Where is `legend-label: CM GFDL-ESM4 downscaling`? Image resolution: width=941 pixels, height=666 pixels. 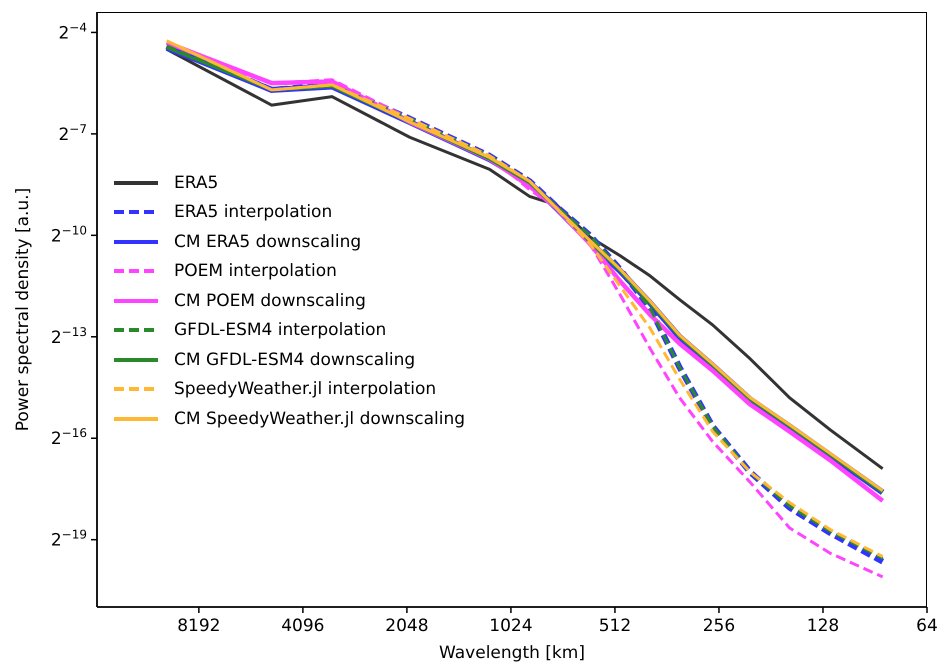 legend-label: CM GFDL-ESM4 downscaling is located at coordinates (295, 360).